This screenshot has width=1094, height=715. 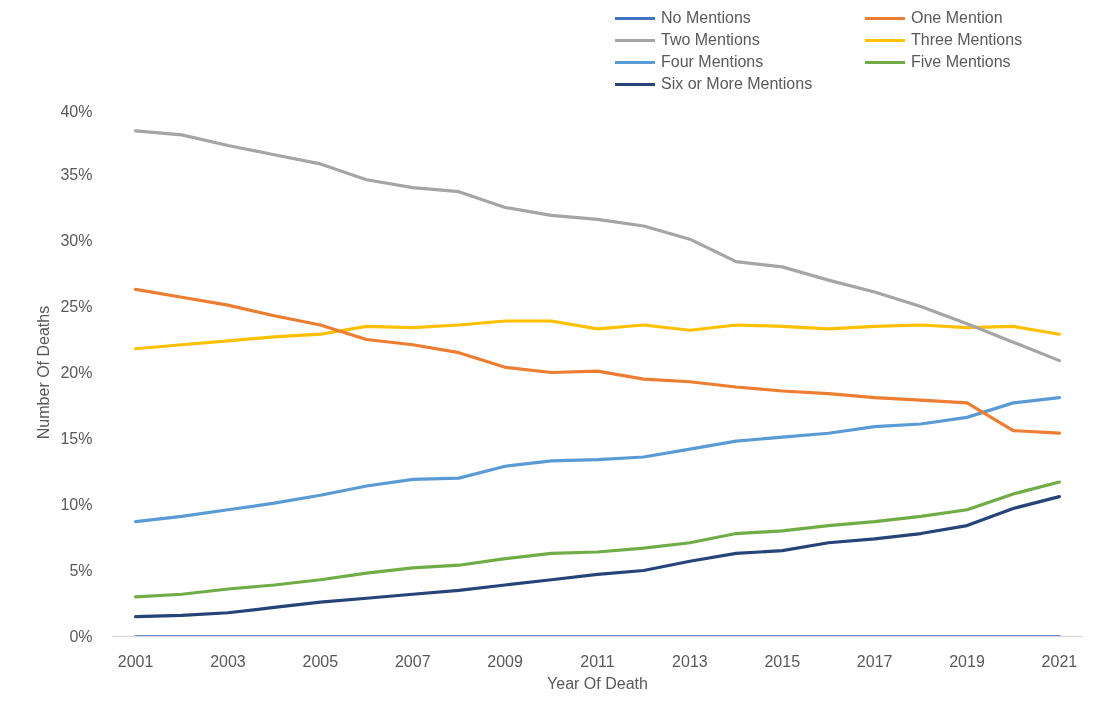 I want to click on y-tick-label: 20%, so click(x=76, y=372).